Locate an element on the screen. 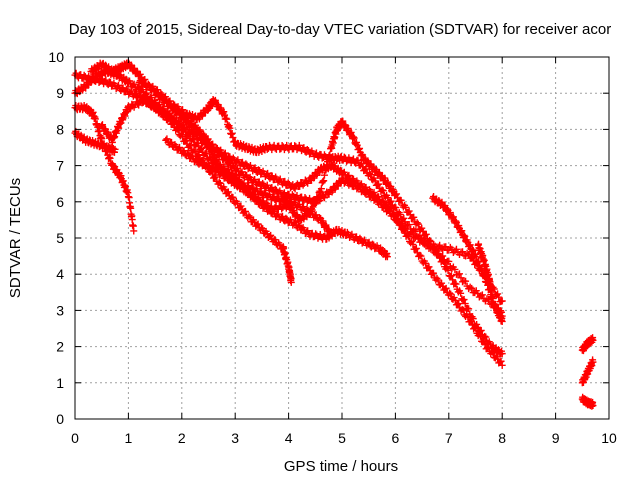 This screenshot has height=480, width=640. x-tick-label: 9 is located at coordinates (556, 438).